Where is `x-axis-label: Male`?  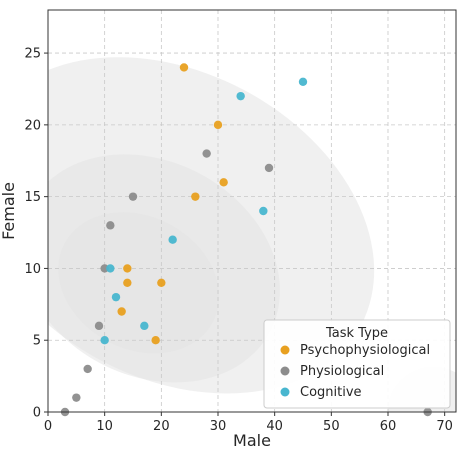
x-axis-label: Male is located at coordinates (252, 440).